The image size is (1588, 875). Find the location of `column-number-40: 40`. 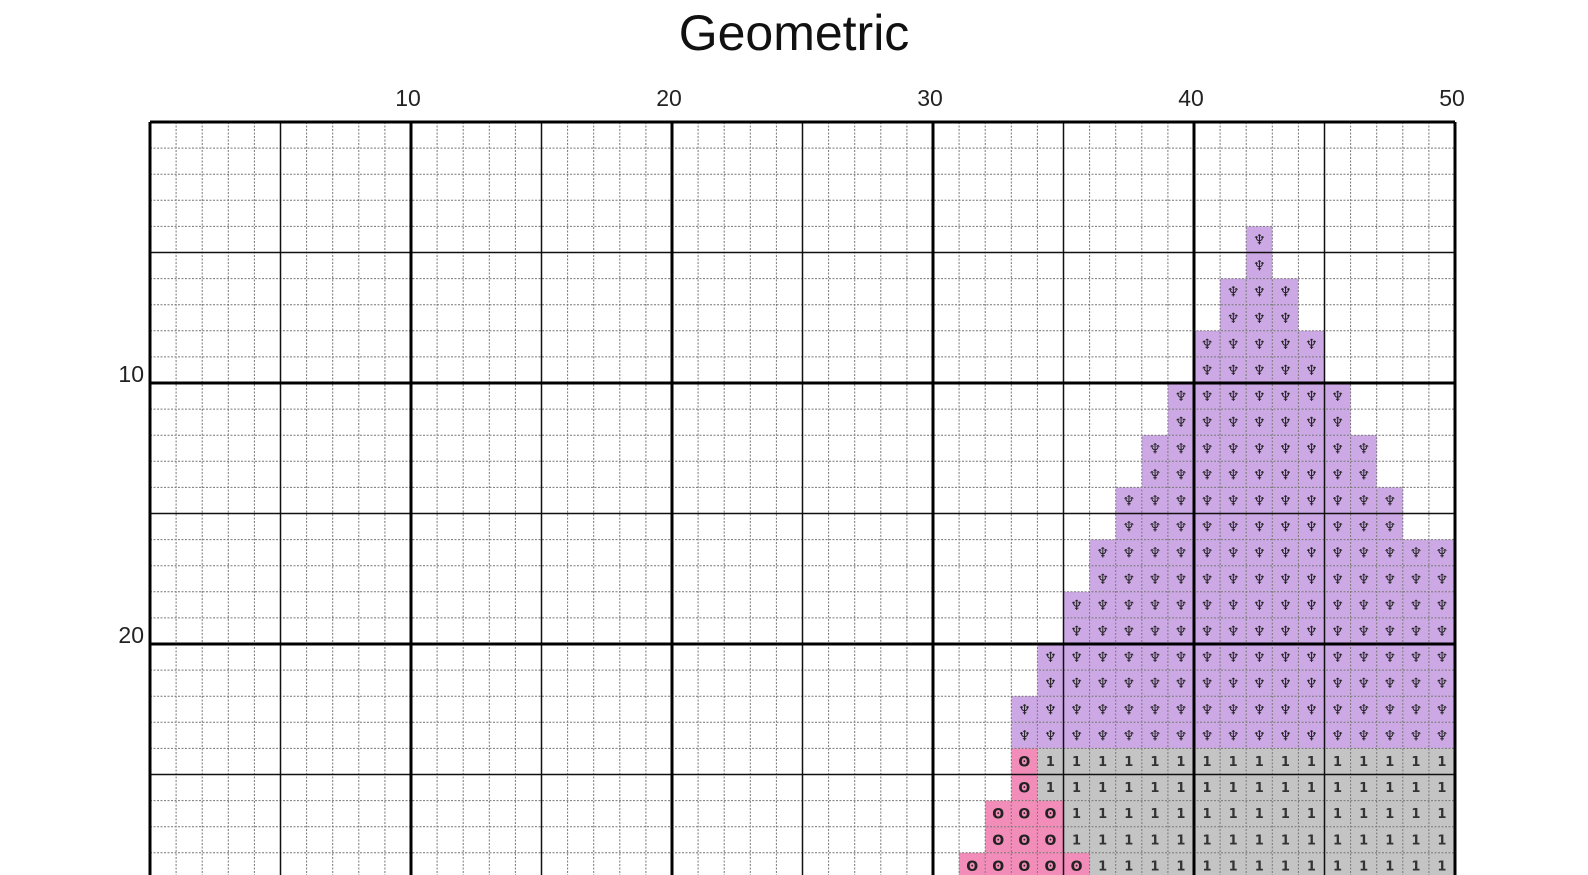

column-number-40: 40 is located at coordinates (1191, 98).